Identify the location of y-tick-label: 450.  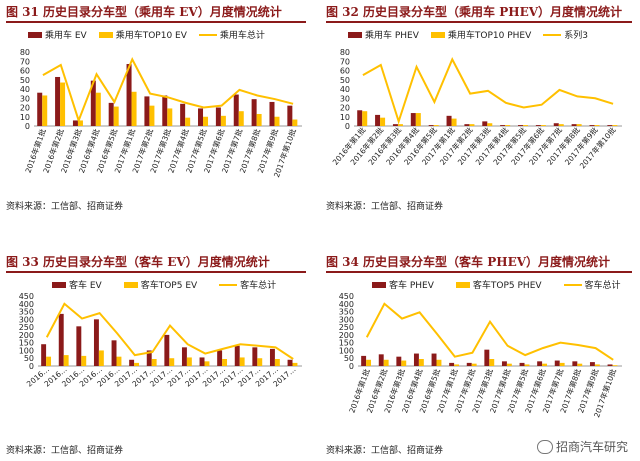
(346, 296).